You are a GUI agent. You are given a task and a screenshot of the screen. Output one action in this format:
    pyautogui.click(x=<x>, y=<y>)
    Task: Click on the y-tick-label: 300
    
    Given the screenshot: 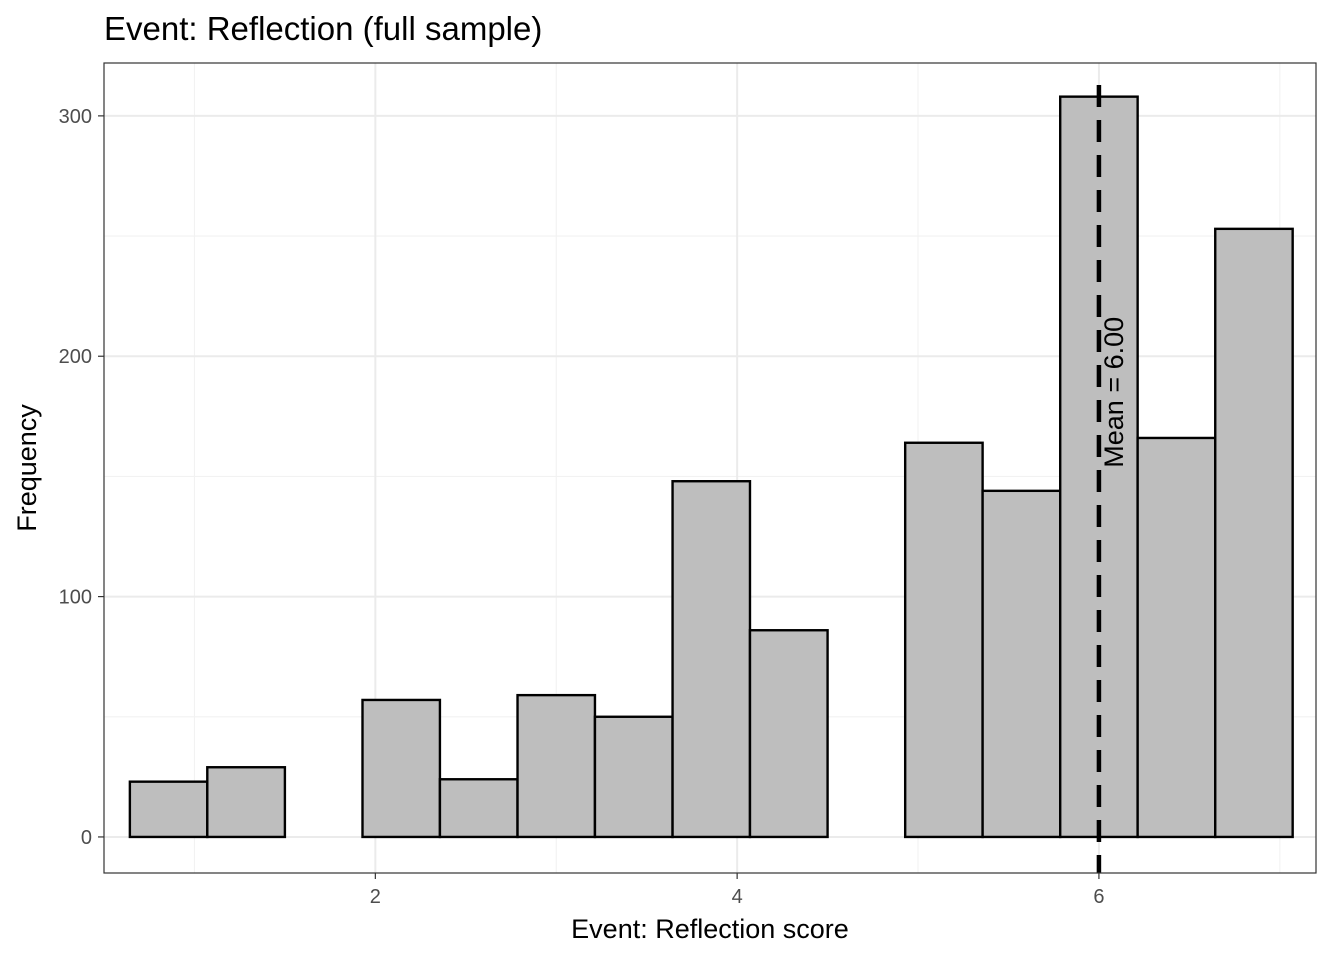 What is the action you would take?
    pyautogui.click(x=75, y=117)
    